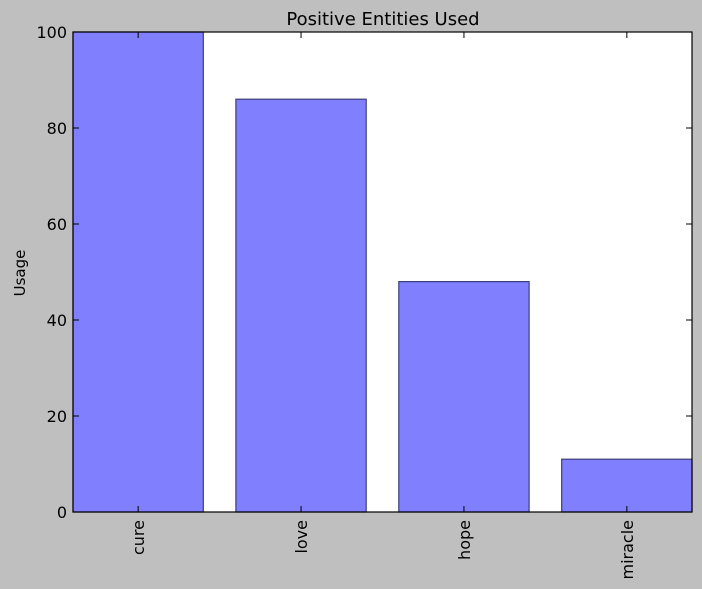 This screenshot has height=589, width=702. What do you see at coordinates (57, 320) in the screenshot?
I see `y-tick-label: 40` at bounding box center [57, 320].